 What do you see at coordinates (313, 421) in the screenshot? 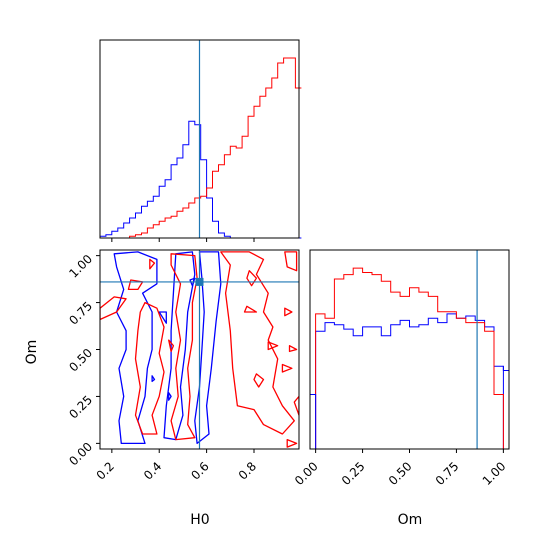
I see `om-histogram-left-edge` at bounding box center [313, 421].